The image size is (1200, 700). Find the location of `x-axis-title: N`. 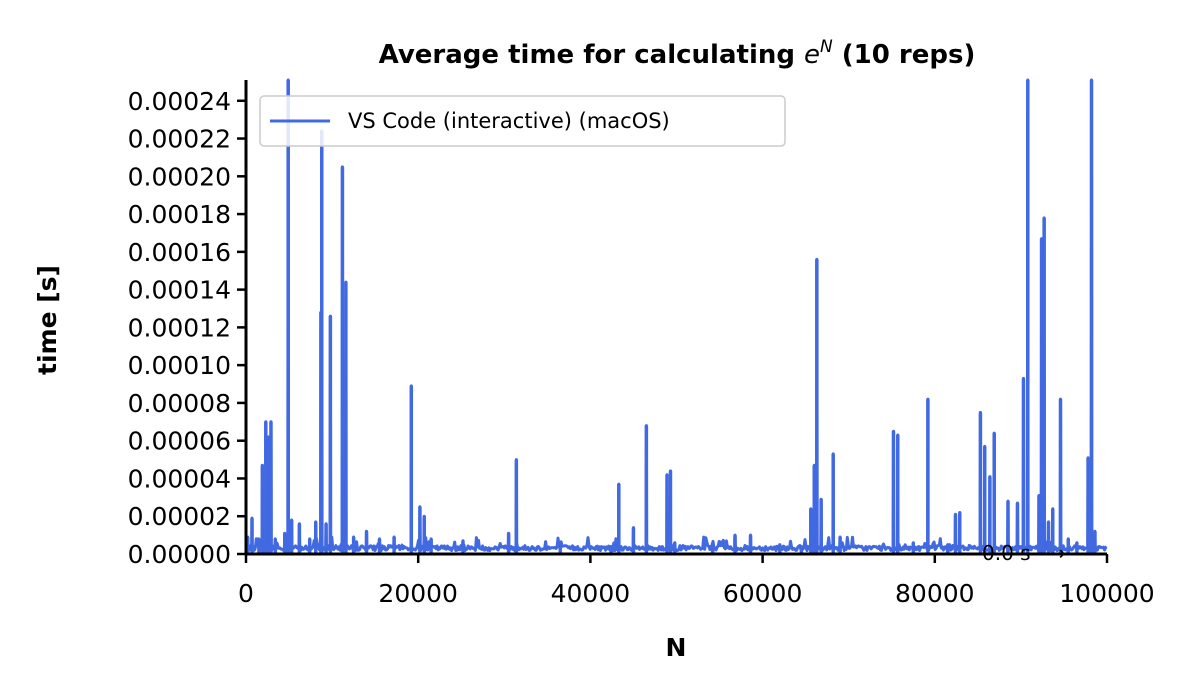

x-axis-title: N is located at coordinates (676, 647).